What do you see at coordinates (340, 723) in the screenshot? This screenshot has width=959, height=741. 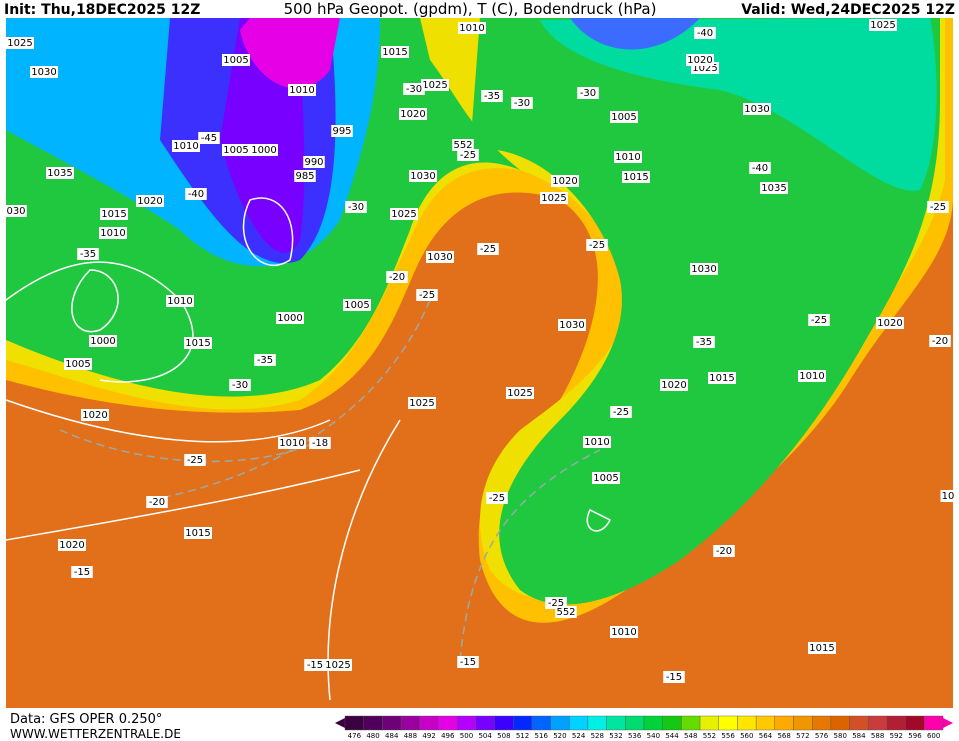 I see `colorbar-arrow-left` at bounding box center [340, 723].